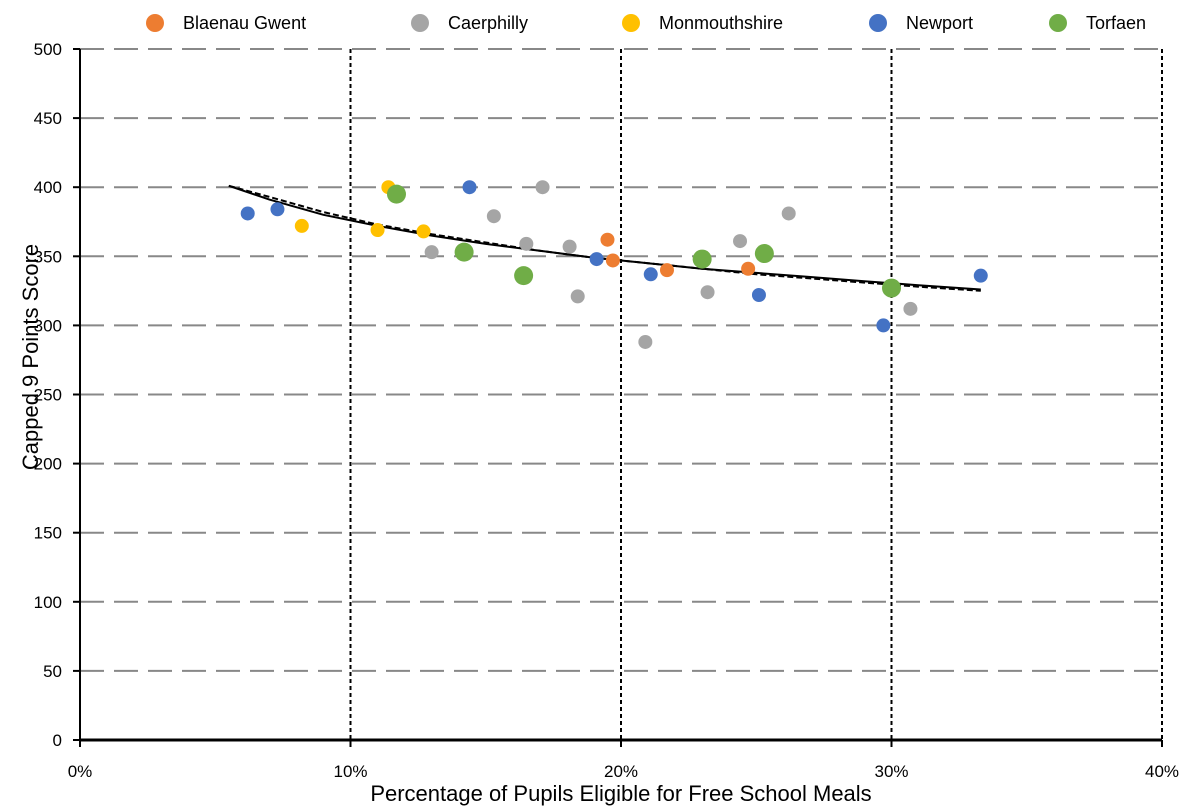 This screenshot has width=1192, height=807. Describe the element at coordinates (57, 740) in the screenshot. I see `y-tick-label: 0` at that location.